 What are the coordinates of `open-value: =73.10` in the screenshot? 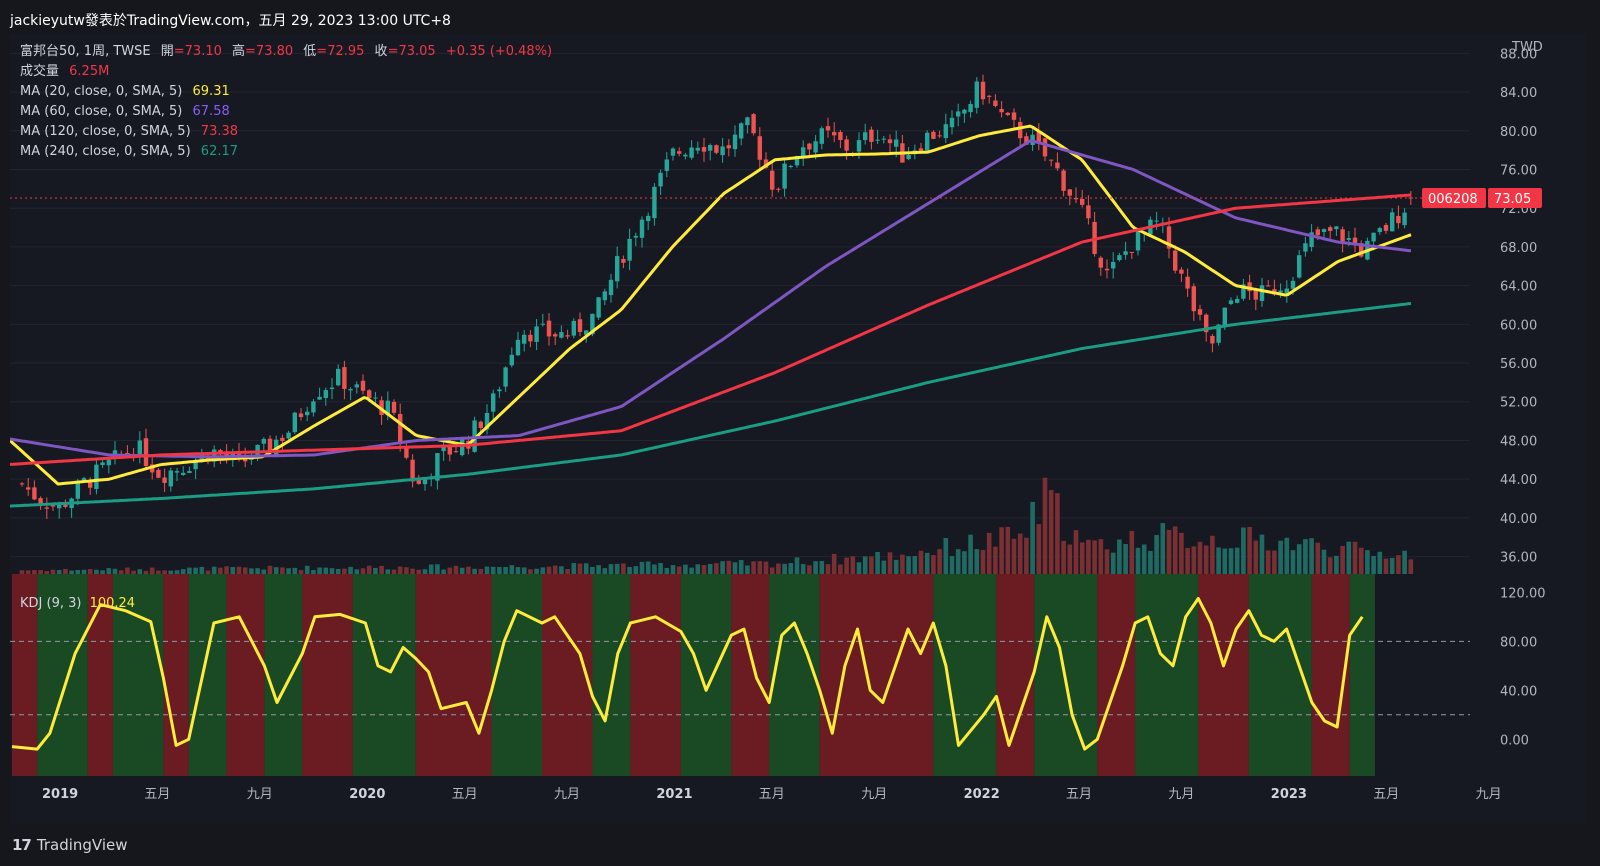 It's located at (197, 51).